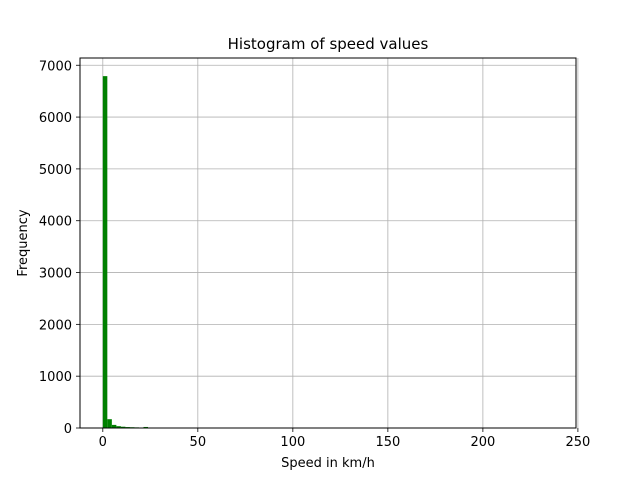 This screenshot has width=640, height=480. What do you see at coordinates (55, 118) in the screenshot?
I see `y-tick-label-6: 6000` at bounding box center [55, 118].